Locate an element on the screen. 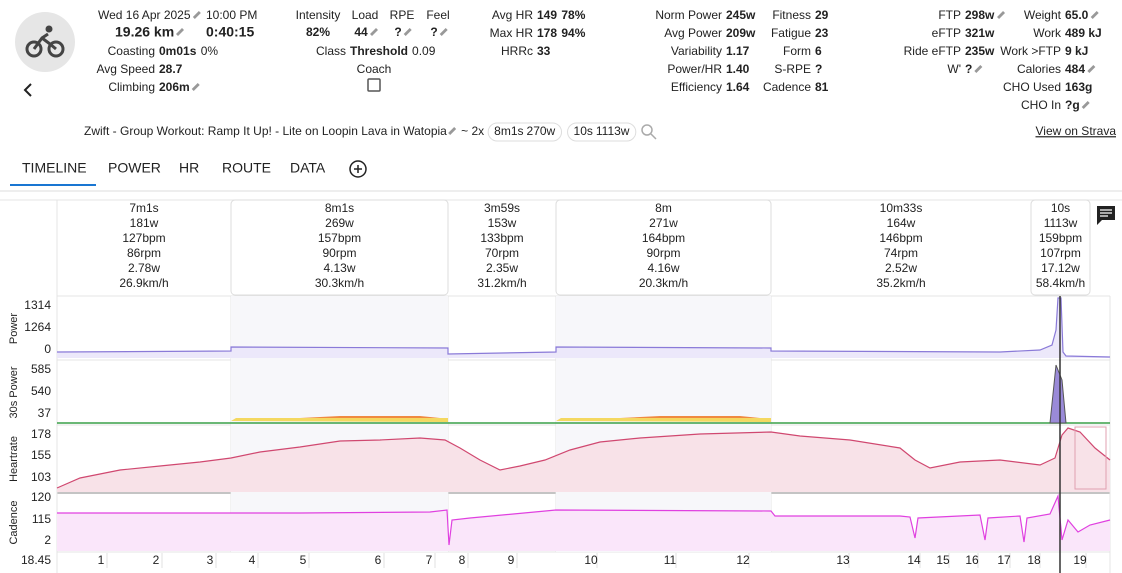  y-tick-label: 103 is located at coordinates (41, 477).